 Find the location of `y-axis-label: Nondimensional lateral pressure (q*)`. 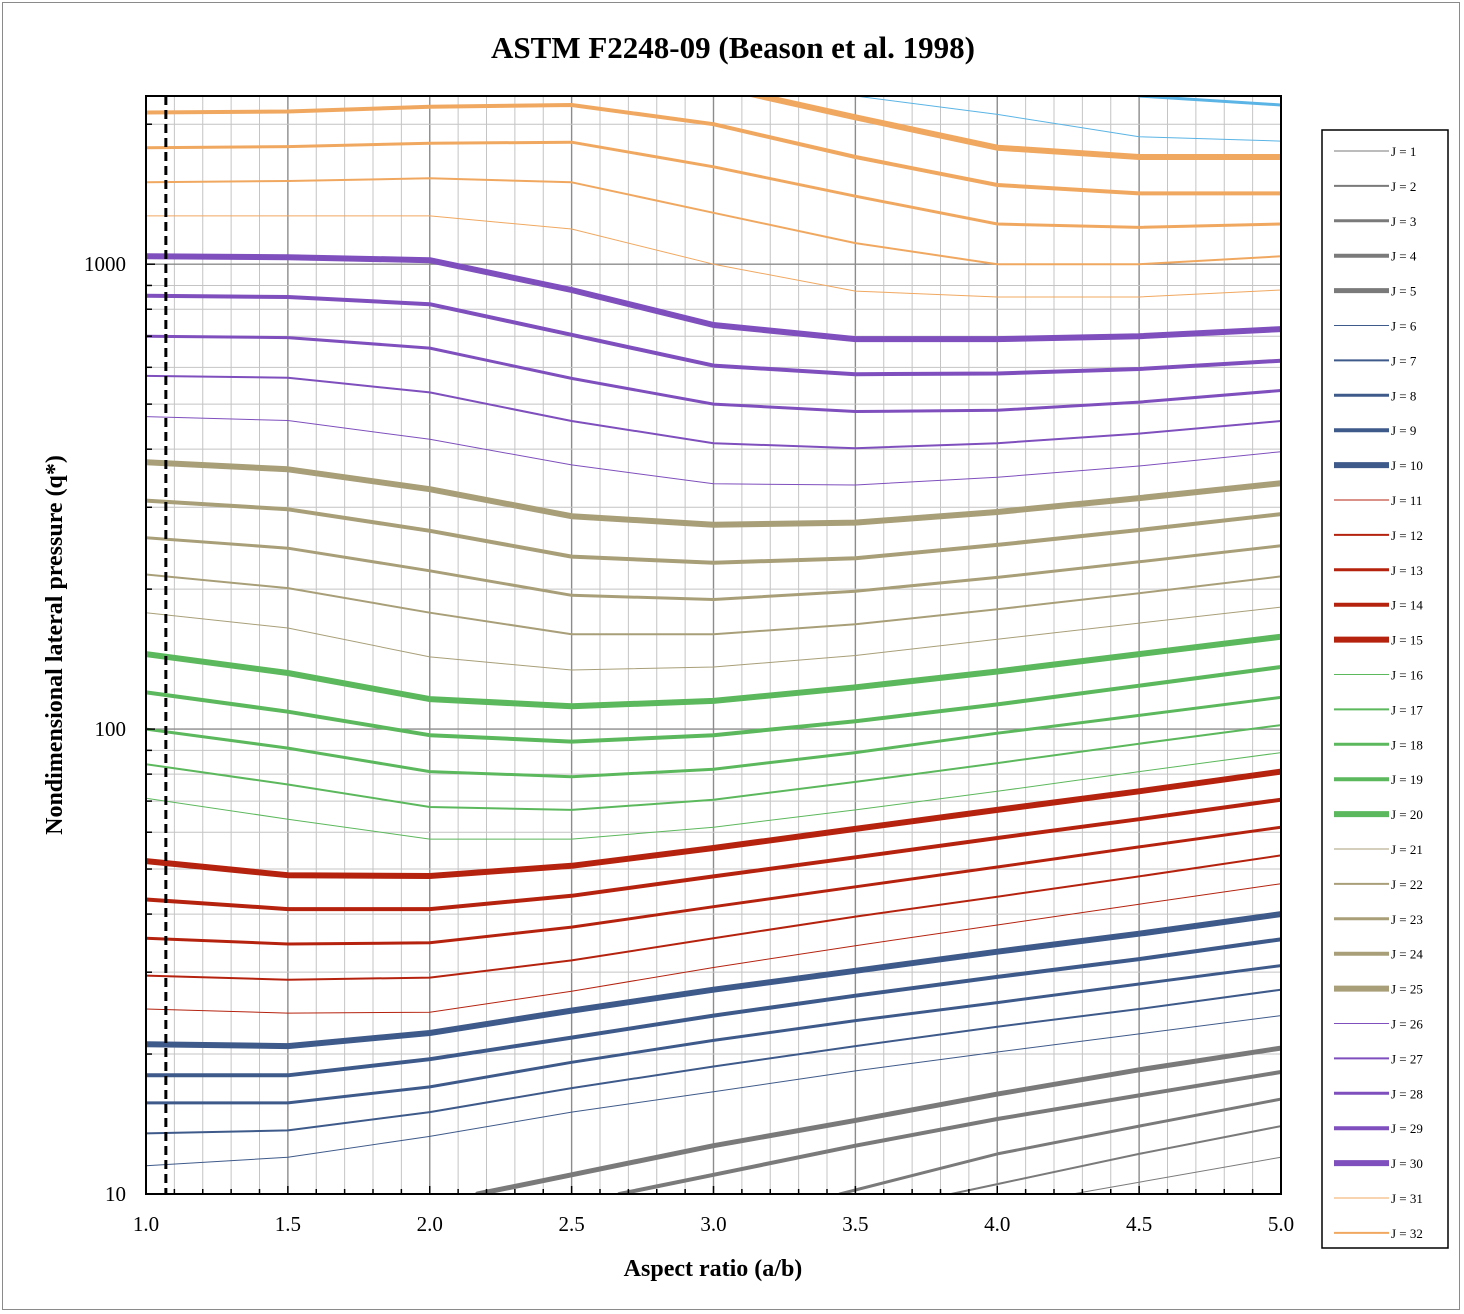

y-axis-label: Nondimensional lateral pressure (q*) is located at coordinates (55, 645).